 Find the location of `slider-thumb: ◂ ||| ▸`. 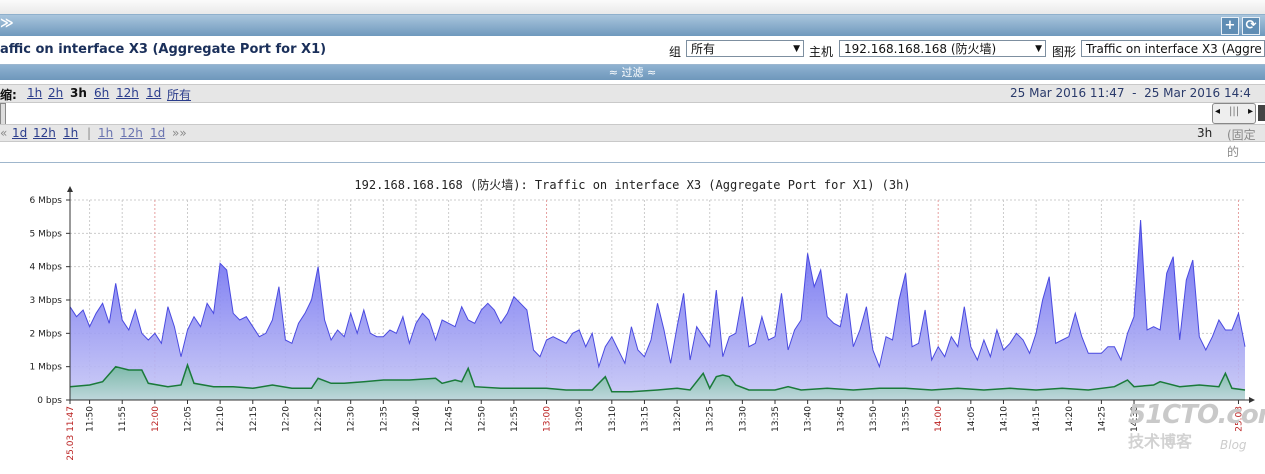

slider-thumb: ◂ ||| ▸ is located at coordinates (1234, 113).